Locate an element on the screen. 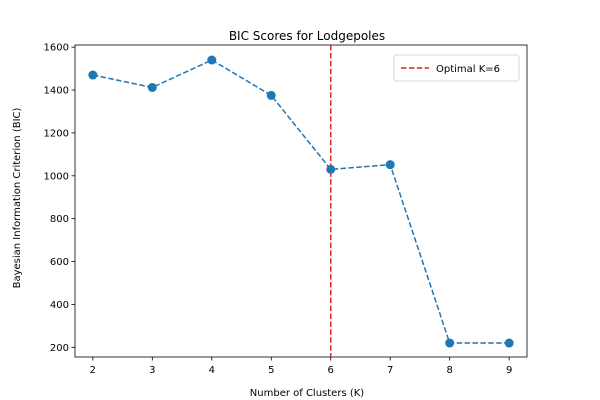 This screenshot has width=600, height=400. x-tick-label: 5 is located at coordinates (271, 370).